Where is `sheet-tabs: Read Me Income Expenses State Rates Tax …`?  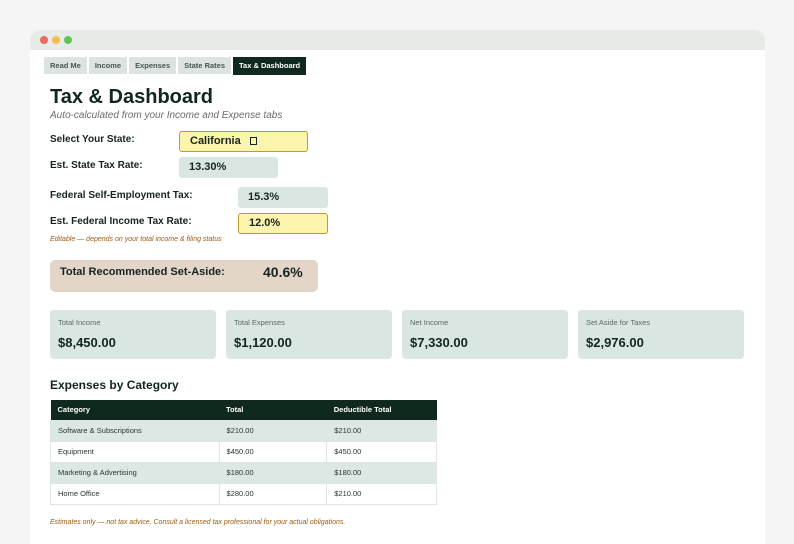
sheet-tabs: Read Me Income Expenses State Rates Tax … is located at coordinates (175, 66).